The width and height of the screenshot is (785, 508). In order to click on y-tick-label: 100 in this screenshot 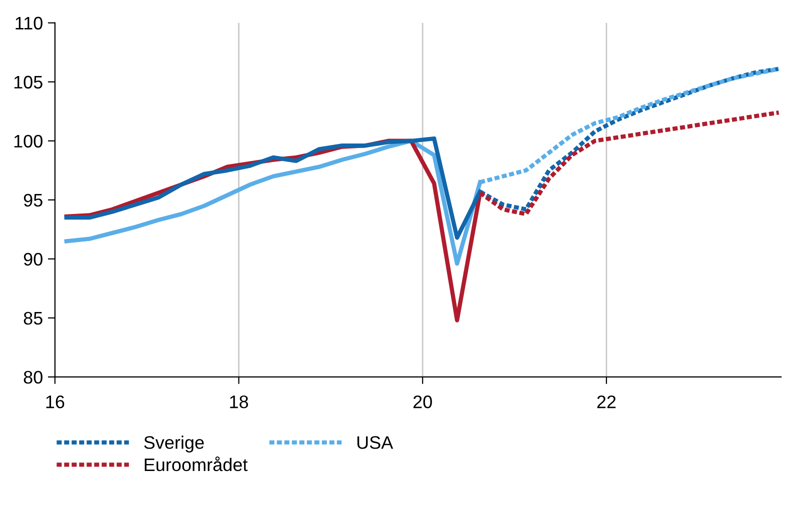, I will do `click(28, 141)`.